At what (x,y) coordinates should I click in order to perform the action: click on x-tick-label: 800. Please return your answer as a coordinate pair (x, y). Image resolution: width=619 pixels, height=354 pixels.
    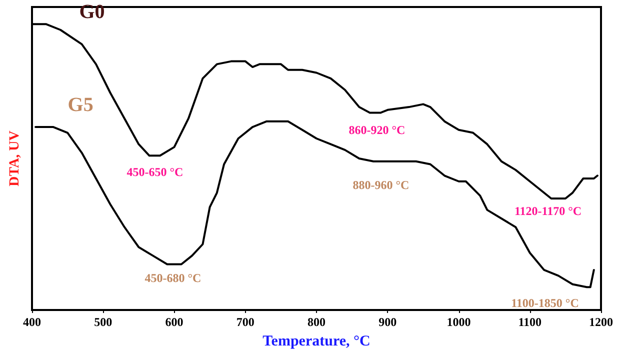
    Looking at the image, I should click on (317, 322).